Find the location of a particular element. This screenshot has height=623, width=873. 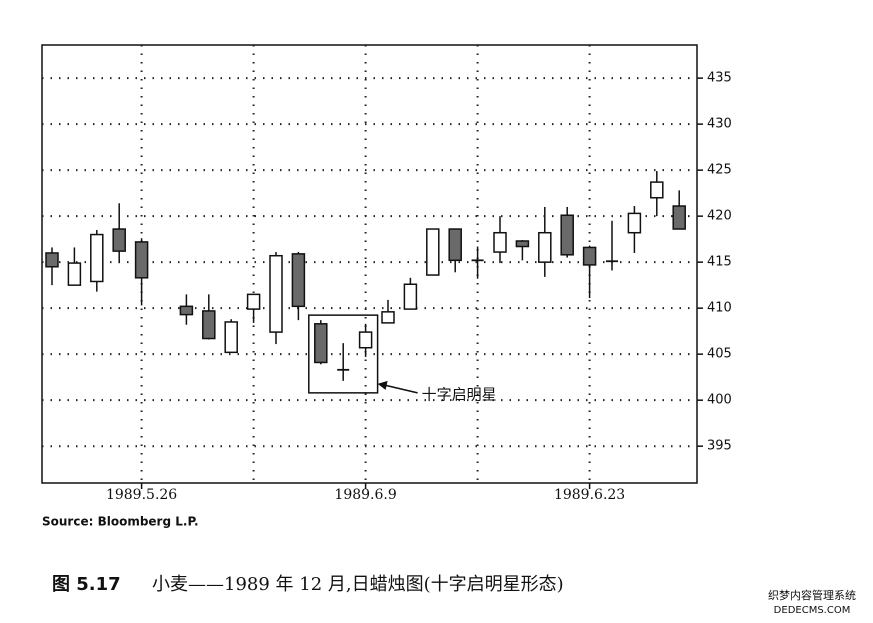

y-tick-label: 405 is located at coordinates (719, 354).